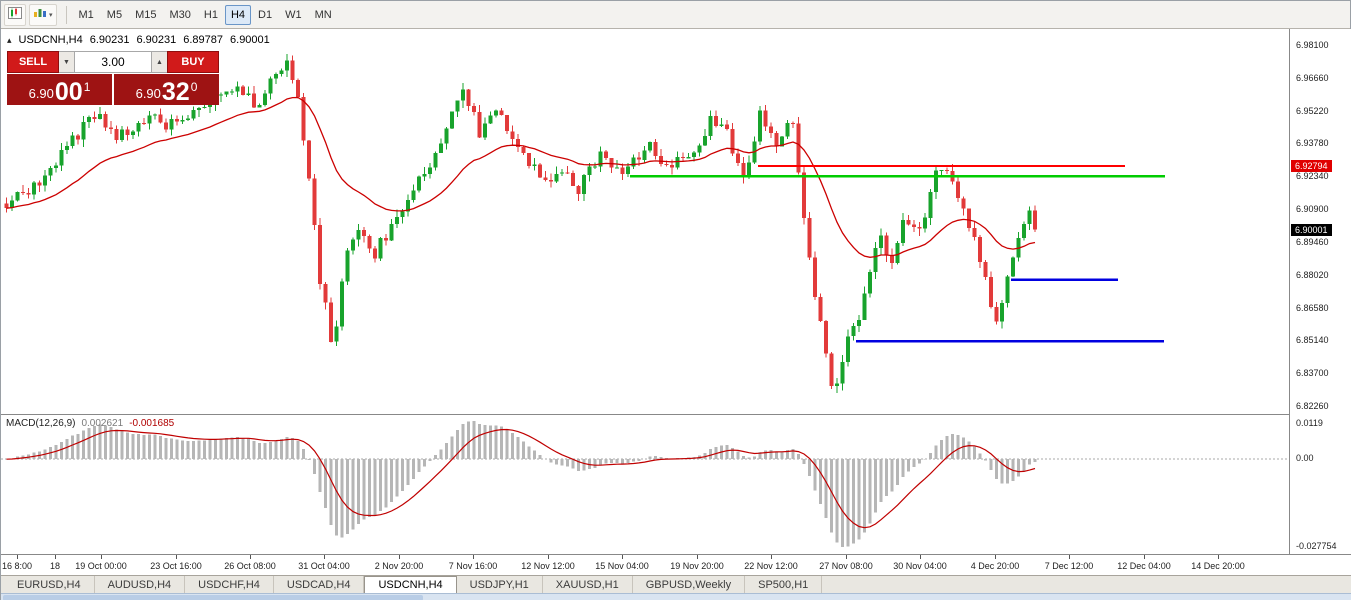 This screenshot has width=1351, height=600. I want to click on price-axis-label: 6.93780, so click(1312, 143).